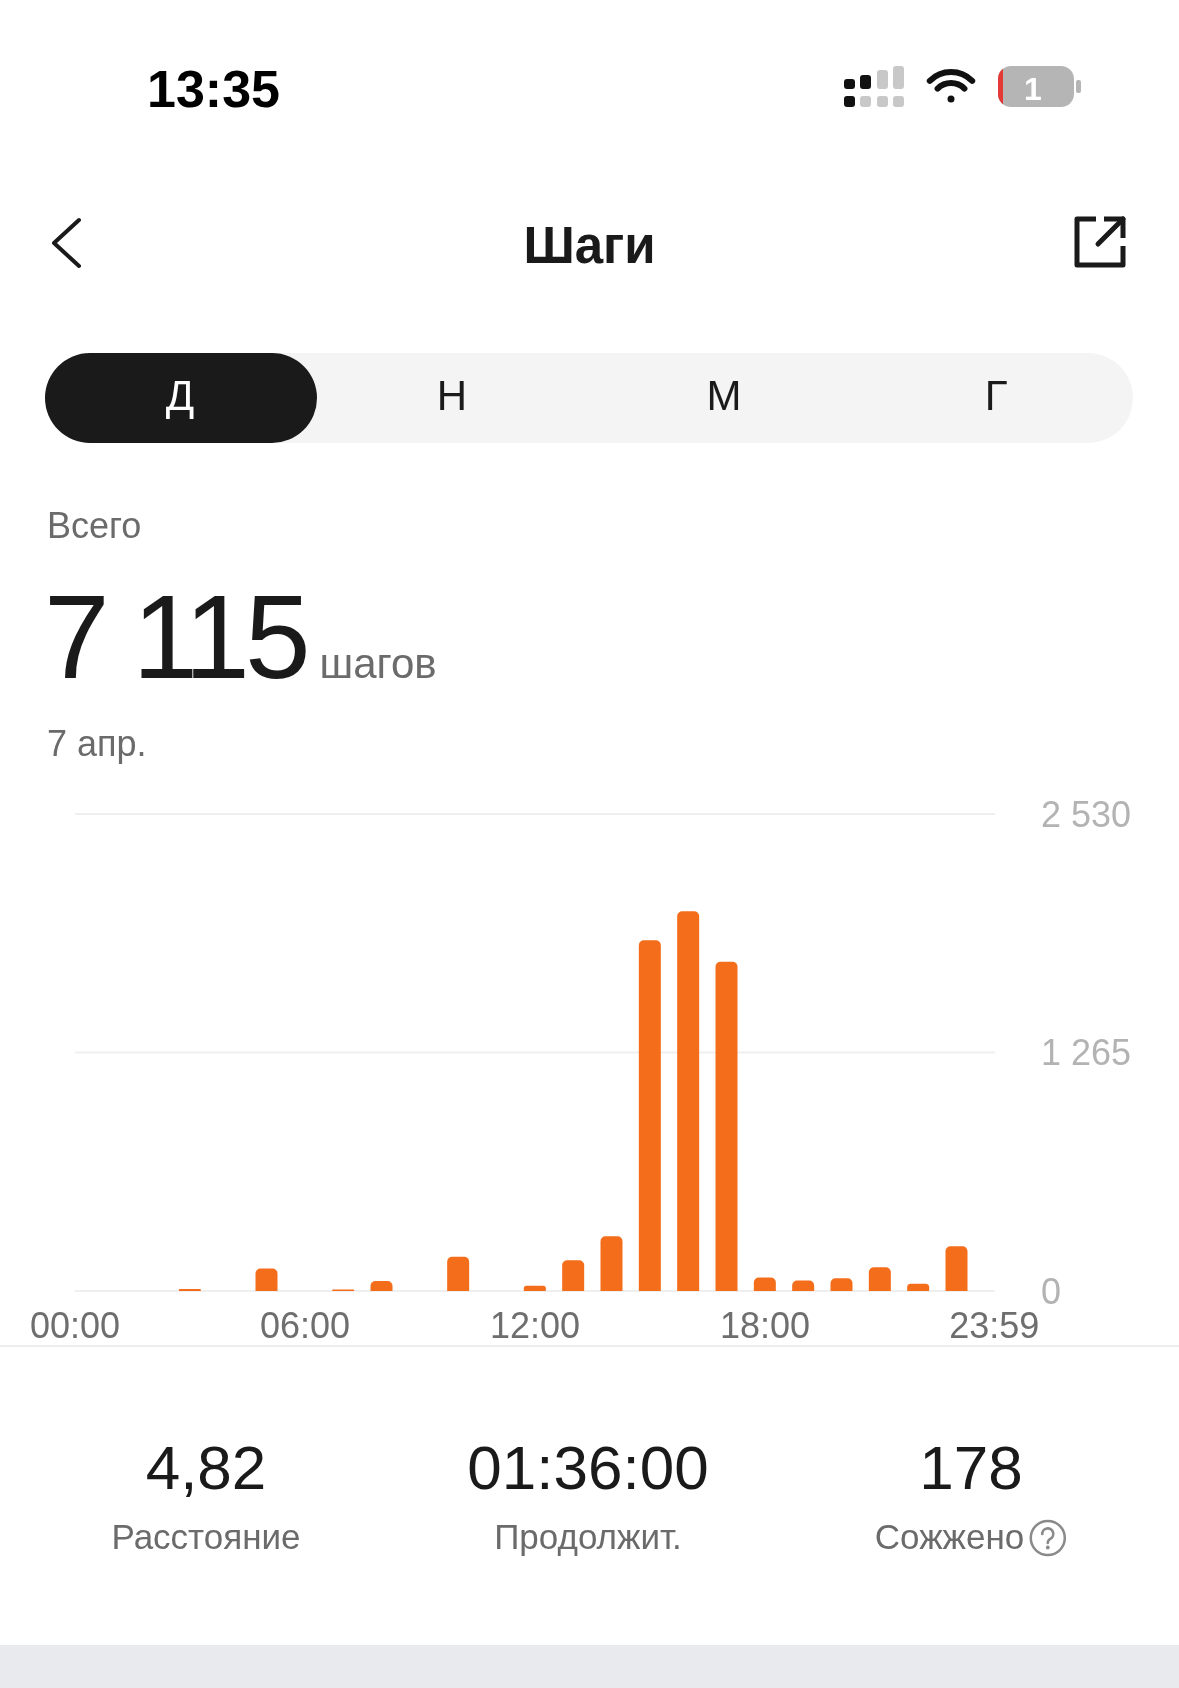 The width and height of the screenshot is (1179, 1688). What do you see at coordinates (996, 396) in the screenshot?
I see `text: Г` at bounding box center [996, 396].